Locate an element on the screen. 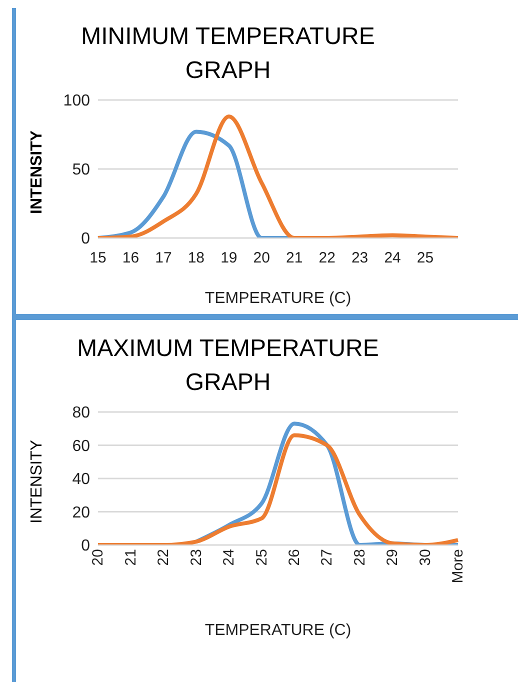  x-tick-label: 15 is located at coordinates (98, 258).